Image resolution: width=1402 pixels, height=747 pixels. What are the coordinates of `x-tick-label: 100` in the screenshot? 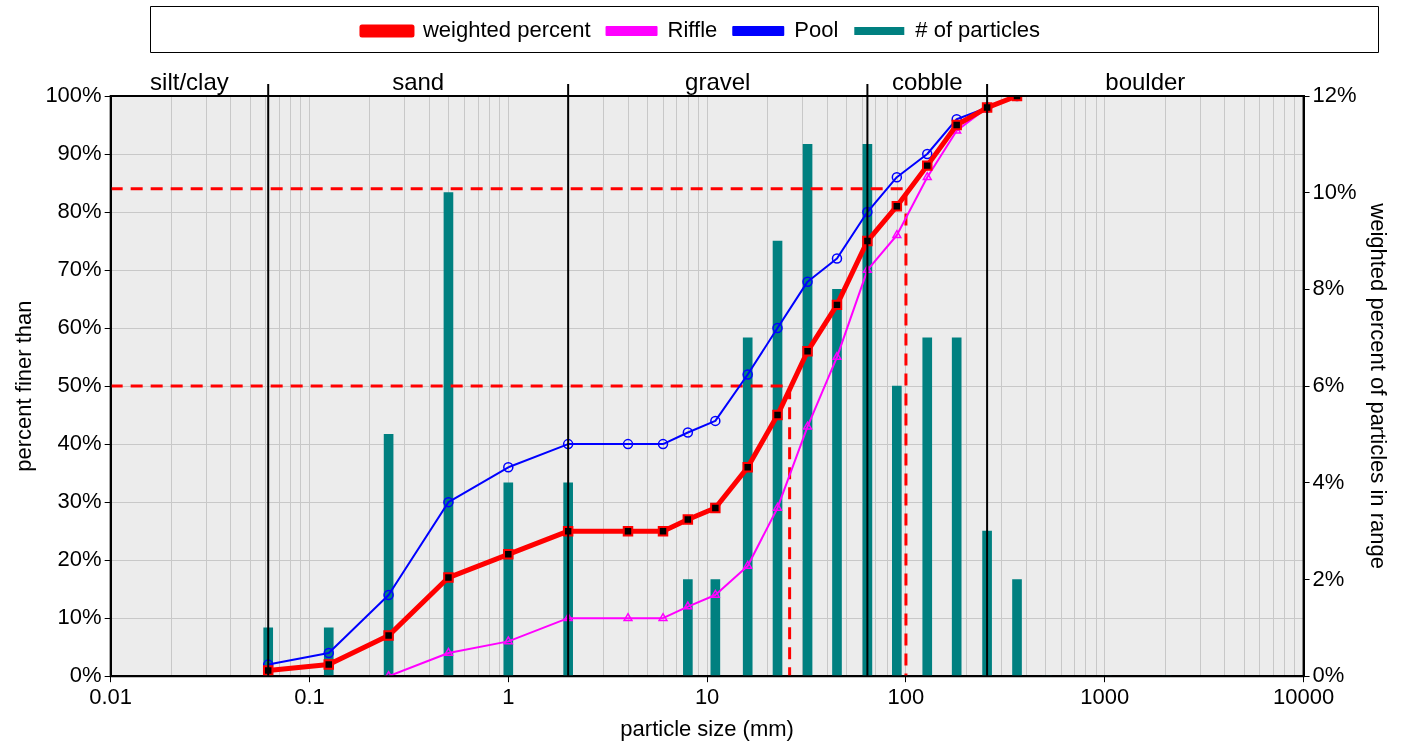 It's located at (906, 697).